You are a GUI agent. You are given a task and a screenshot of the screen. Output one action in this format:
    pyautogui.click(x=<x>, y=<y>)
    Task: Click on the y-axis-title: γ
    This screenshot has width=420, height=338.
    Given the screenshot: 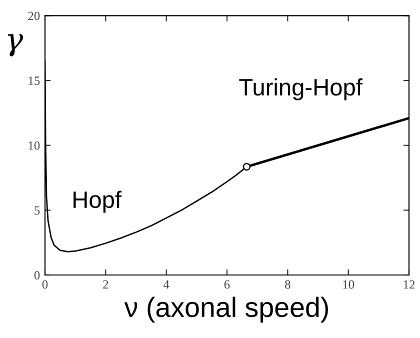 What is the action you would take?
    pyautogui.click(x=16, y=45)
    